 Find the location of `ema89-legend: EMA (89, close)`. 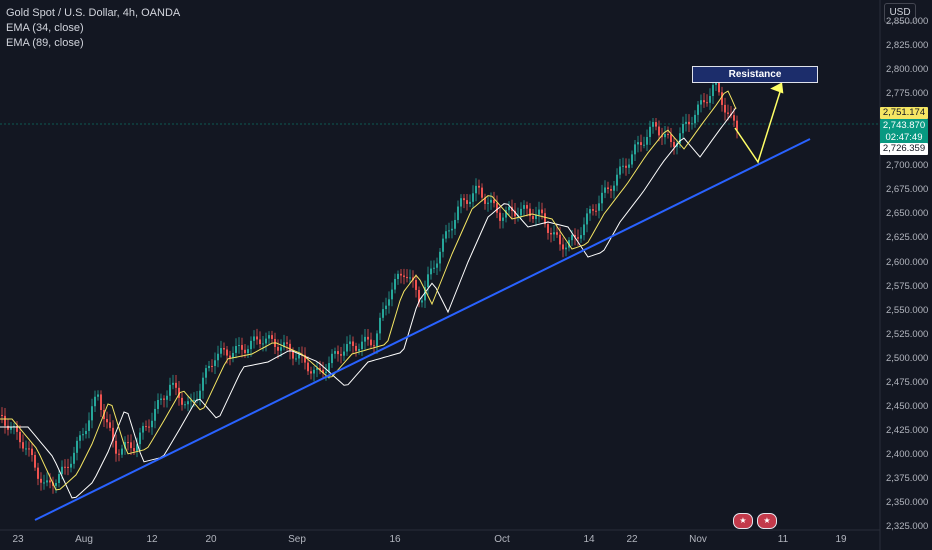

ema89-legend: EMA (89, close) is located at coordinates (45, 43).